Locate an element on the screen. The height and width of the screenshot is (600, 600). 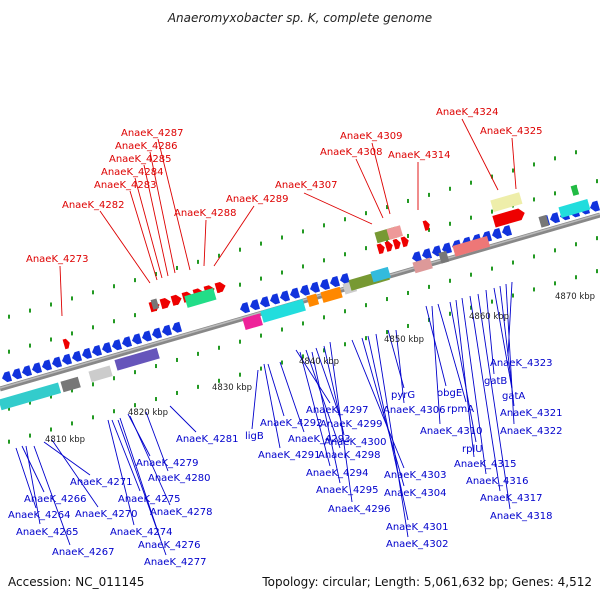
gene-label: AnaeK_4281 is located at coordinates (207, 439).